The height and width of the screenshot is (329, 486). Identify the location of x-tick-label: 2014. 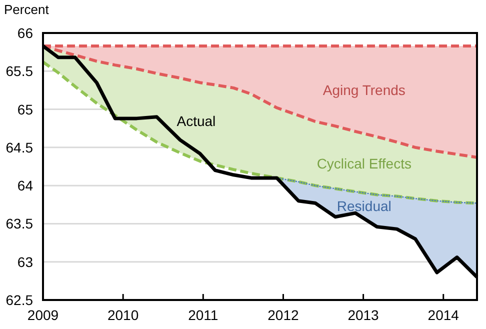
(444, 315).